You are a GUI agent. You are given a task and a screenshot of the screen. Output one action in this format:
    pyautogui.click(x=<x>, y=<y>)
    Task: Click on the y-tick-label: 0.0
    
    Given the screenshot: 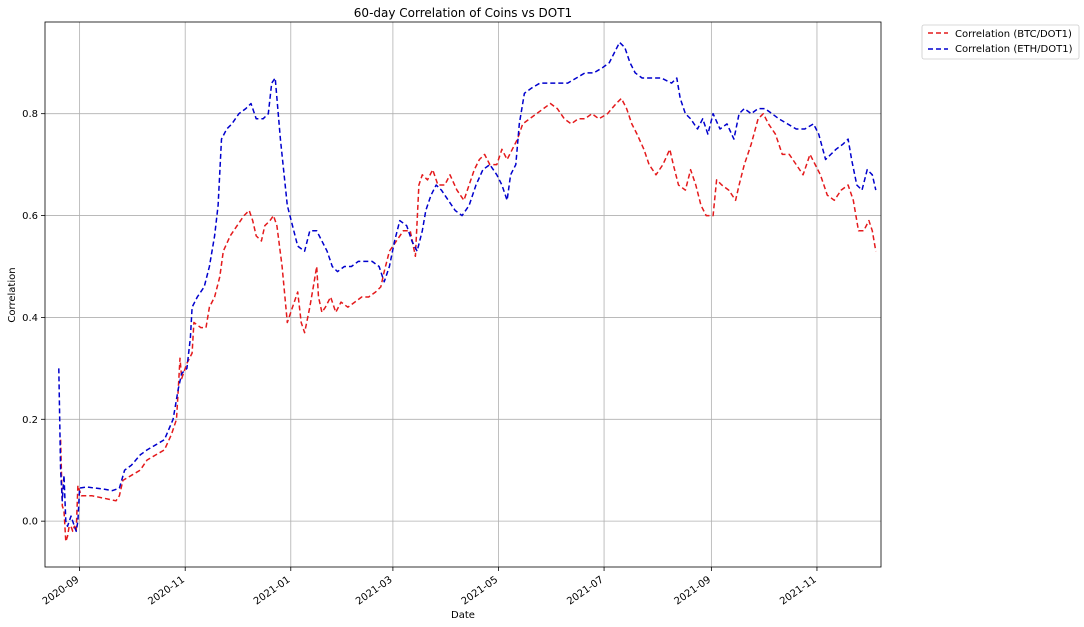 What is the action you would take?
    pyautogui.click(x=30, y=522)
    